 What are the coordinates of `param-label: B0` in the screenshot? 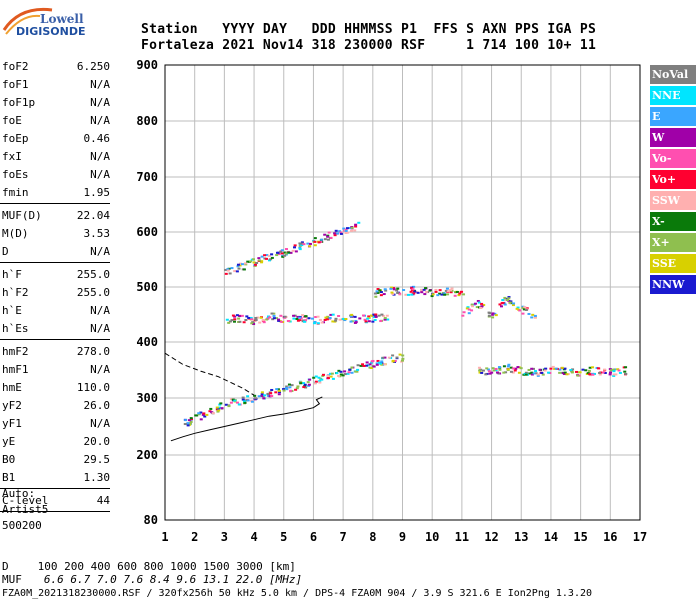 It's located at (9, 459).